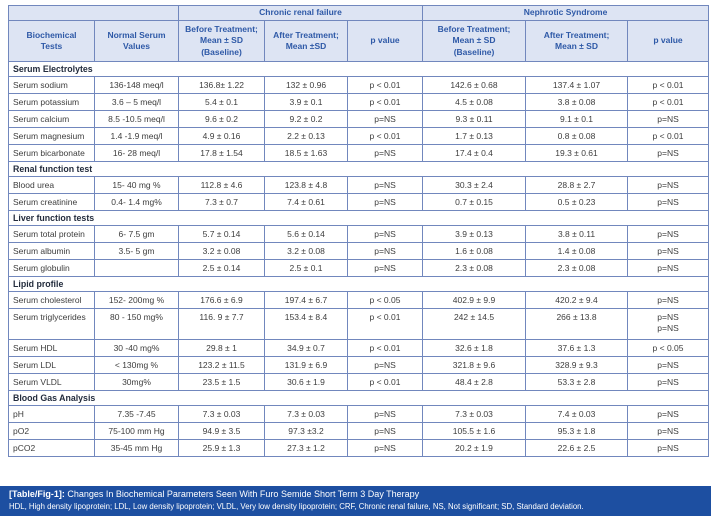  I want to click on value-cell: 37.6 ± 1.3, so click(577, 348).